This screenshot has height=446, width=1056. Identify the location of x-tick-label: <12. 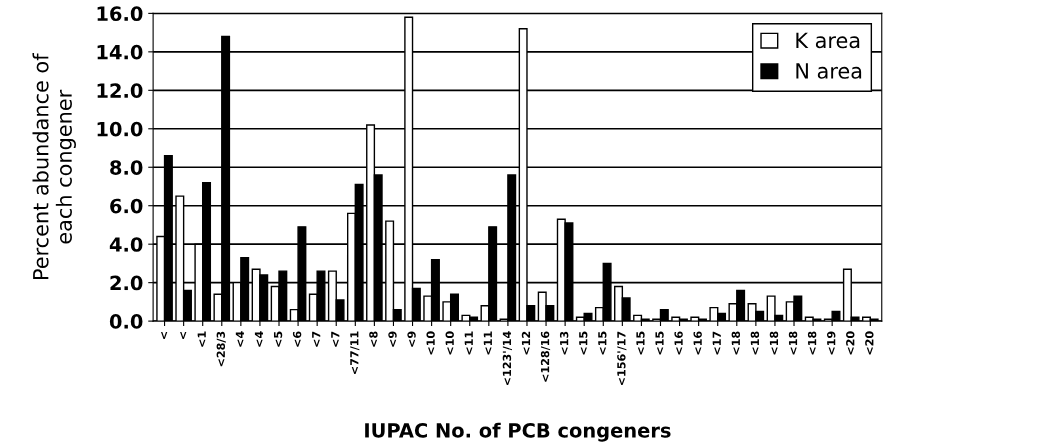
(526, 343).